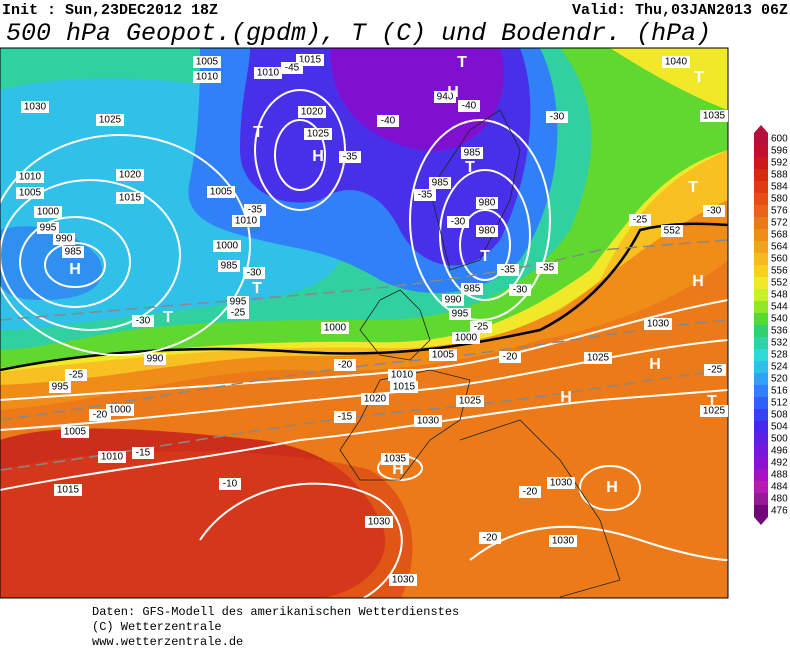 The height and width of the screenshot is (648, 790). Describe the element at coordinates (487, 203) in the screenshot. I see `isoline-label: 980` at that location.